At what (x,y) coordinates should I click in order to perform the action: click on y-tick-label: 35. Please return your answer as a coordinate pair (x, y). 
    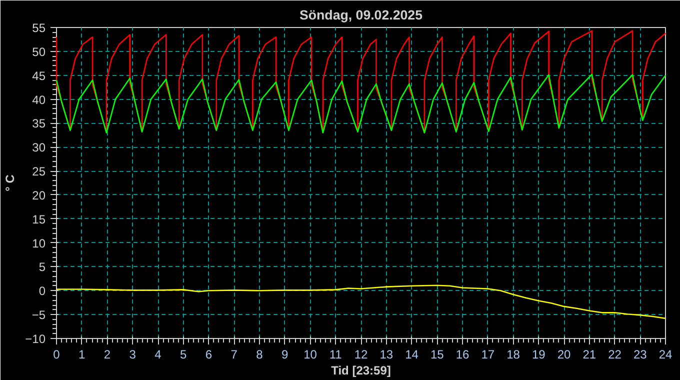
    Looking at the image, I should click on (39, 123).